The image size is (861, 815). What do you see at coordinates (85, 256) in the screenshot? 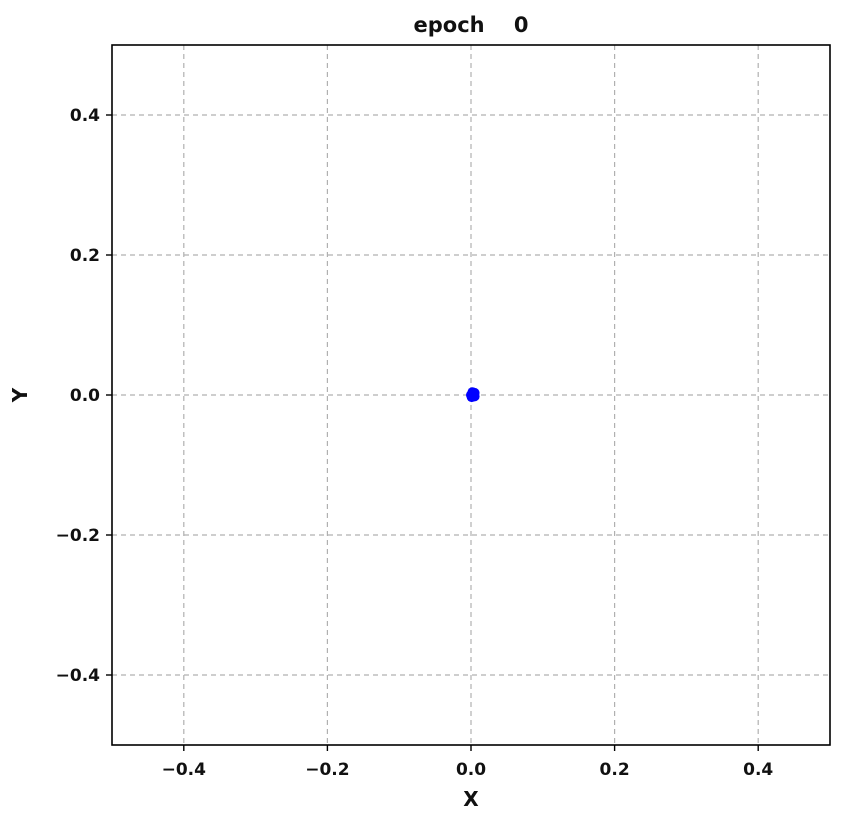
I see `y-tick-label: 0.2` at bounding box center [85, 256].